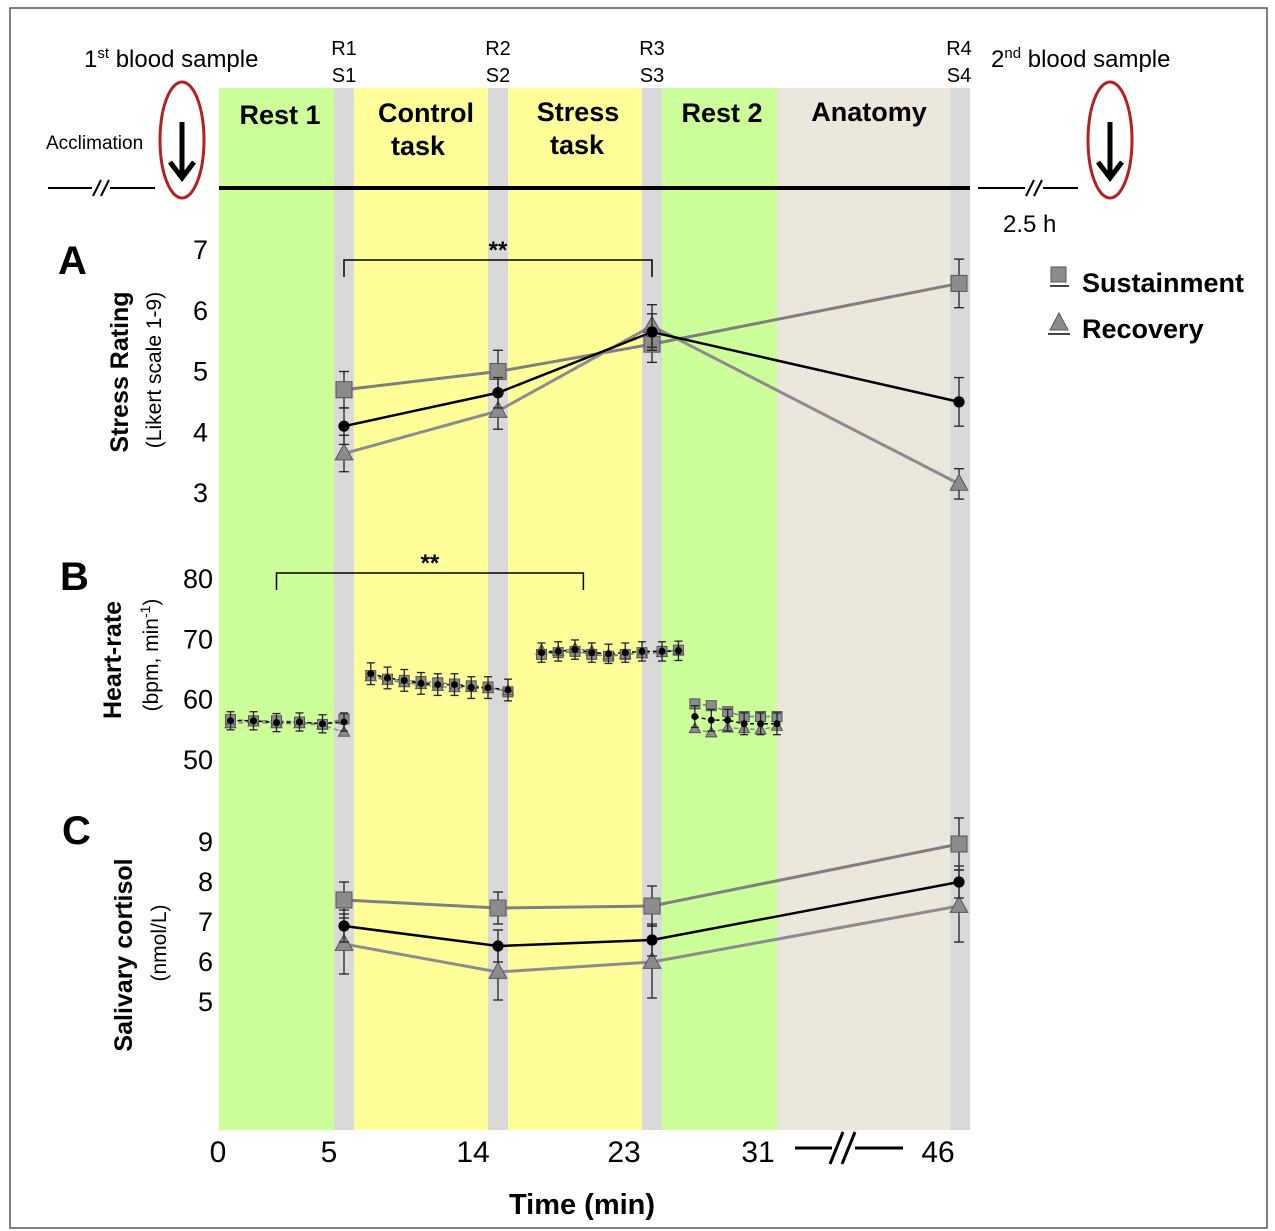 The width and height of the screenshot is (1275, 1231). I want to click on phase-rest2-label: Rest 2, so click(721, 113).